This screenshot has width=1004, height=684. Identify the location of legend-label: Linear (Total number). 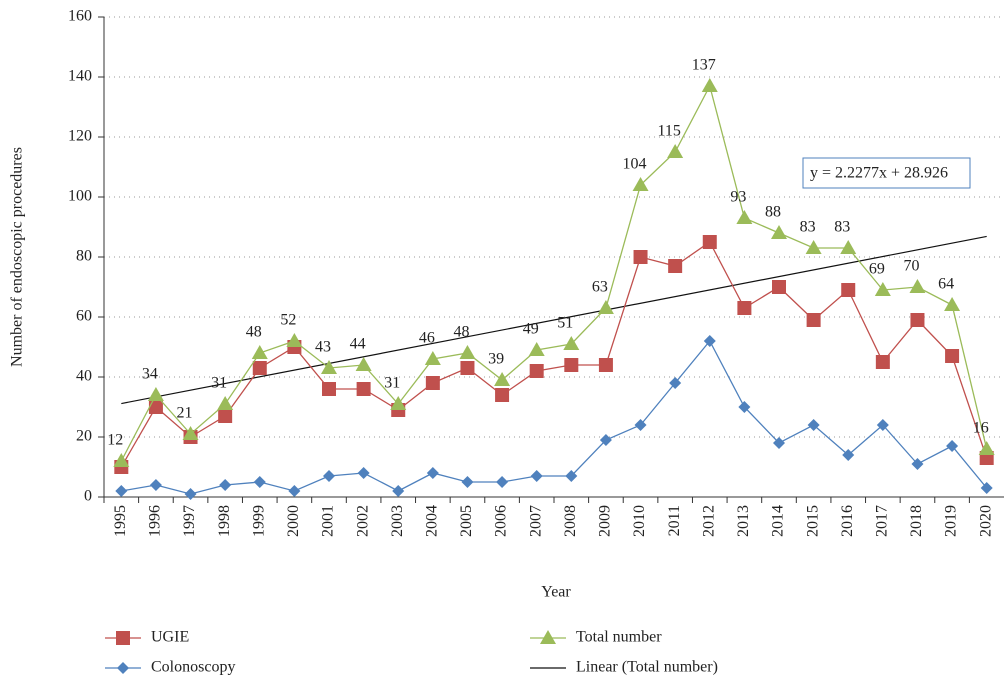
(647, 667).